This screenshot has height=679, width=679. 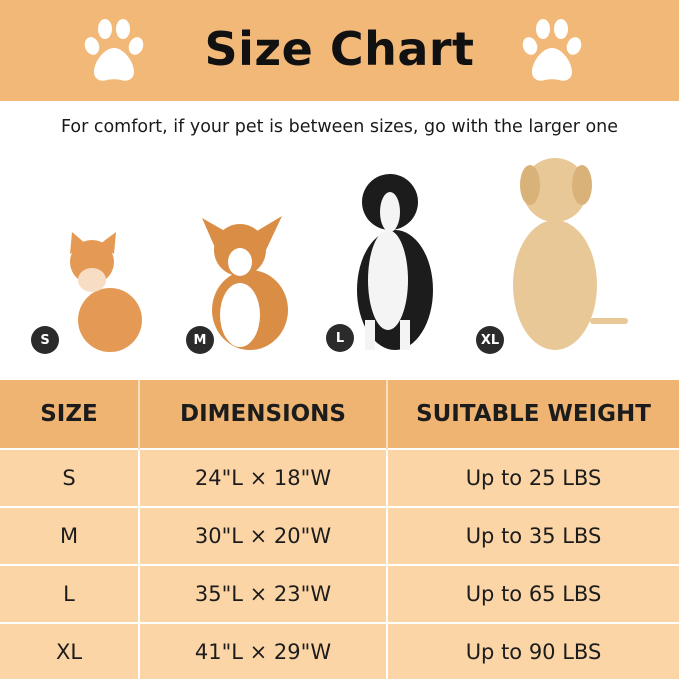 What do you see at coordinates (533, 414) in the screenshot?
I see `column-header-weight: SUITABLE WEIGHT` at bounding box center [533, 414].